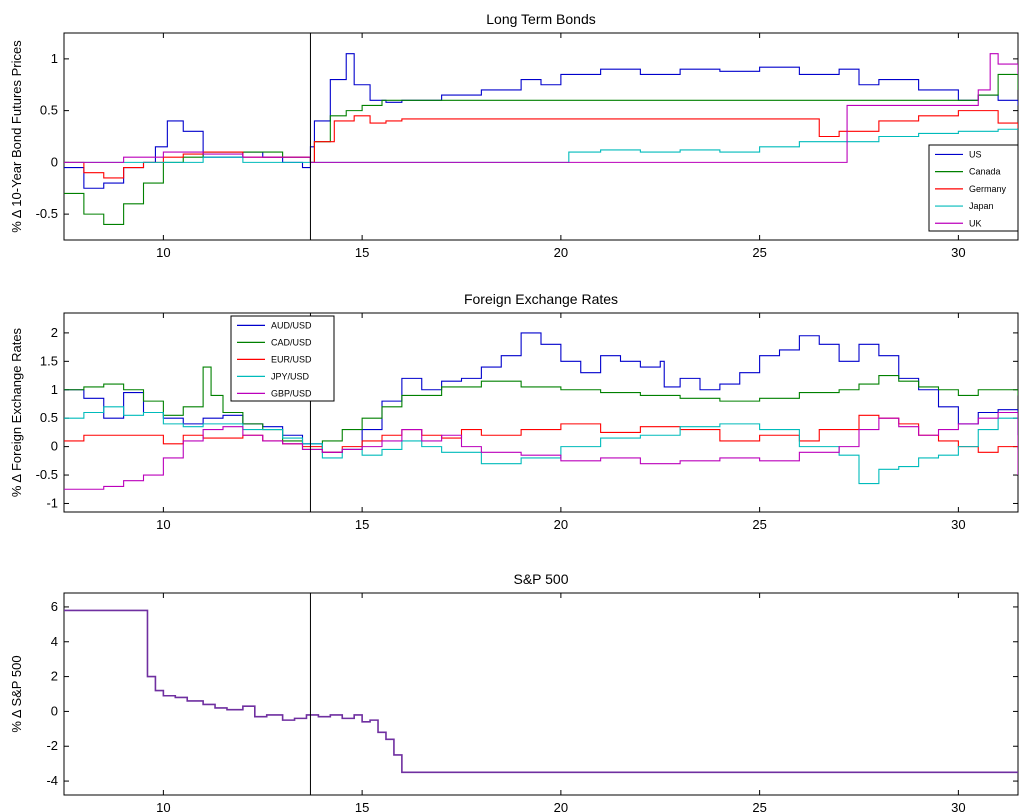  Describe the element at coordinates (290, 376) in the screenshot. I see `legend-label: JPY/USD` at that location.